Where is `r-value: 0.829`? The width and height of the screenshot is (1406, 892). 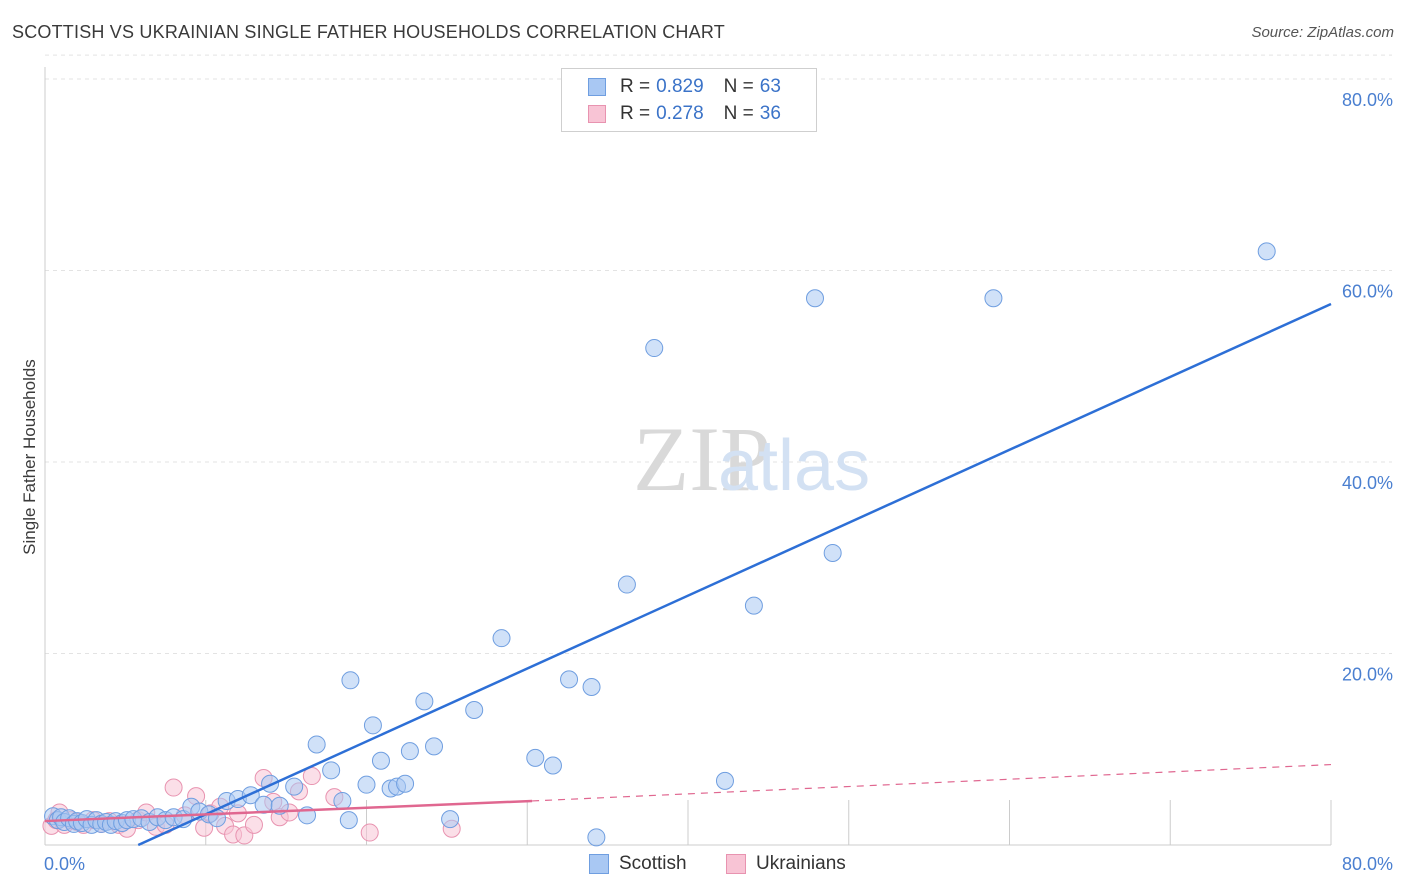
r-value: 0.829 is located at coordinates (680, 86).